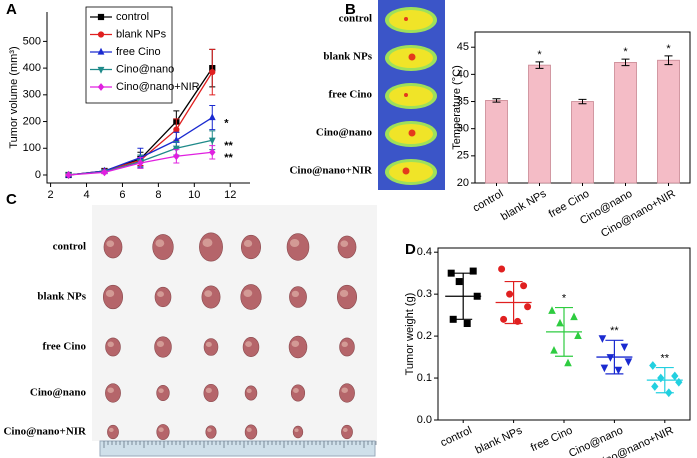 The width and height of the screenshot is (697, 458). I want to click on y-tick-label: 35, so click(463, 101).